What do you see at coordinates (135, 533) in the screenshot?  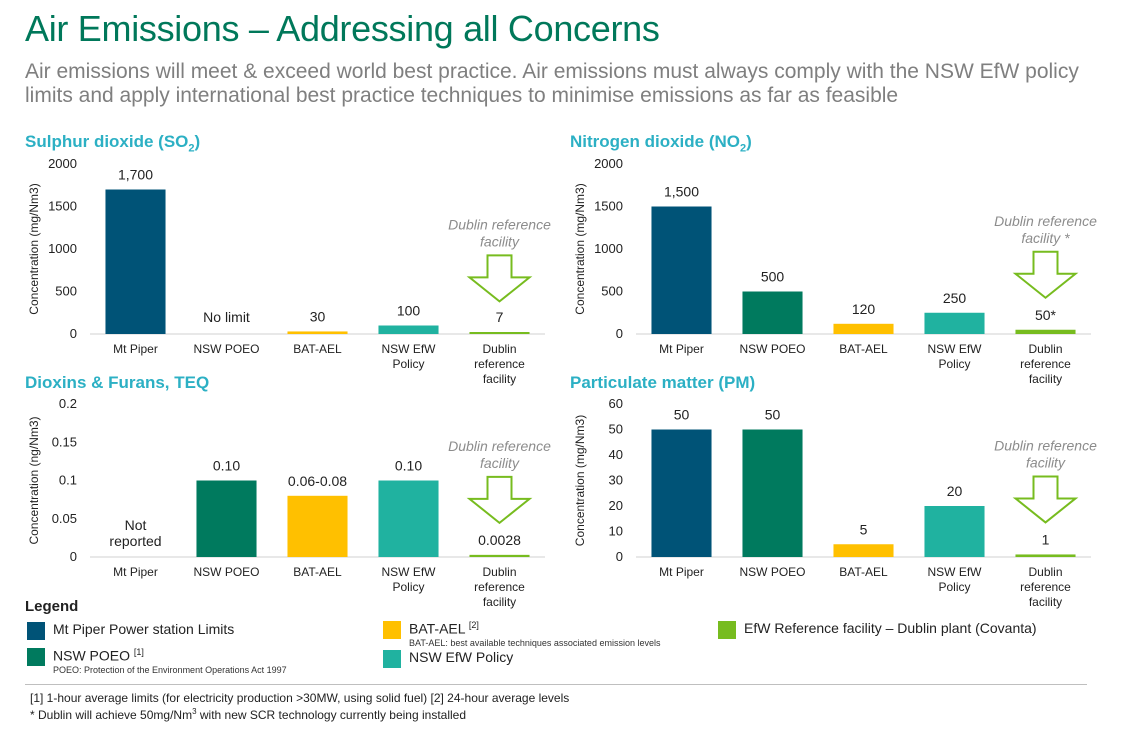 I see `data-label-mt-piper: Not reported` at bounding box center [135, 533].